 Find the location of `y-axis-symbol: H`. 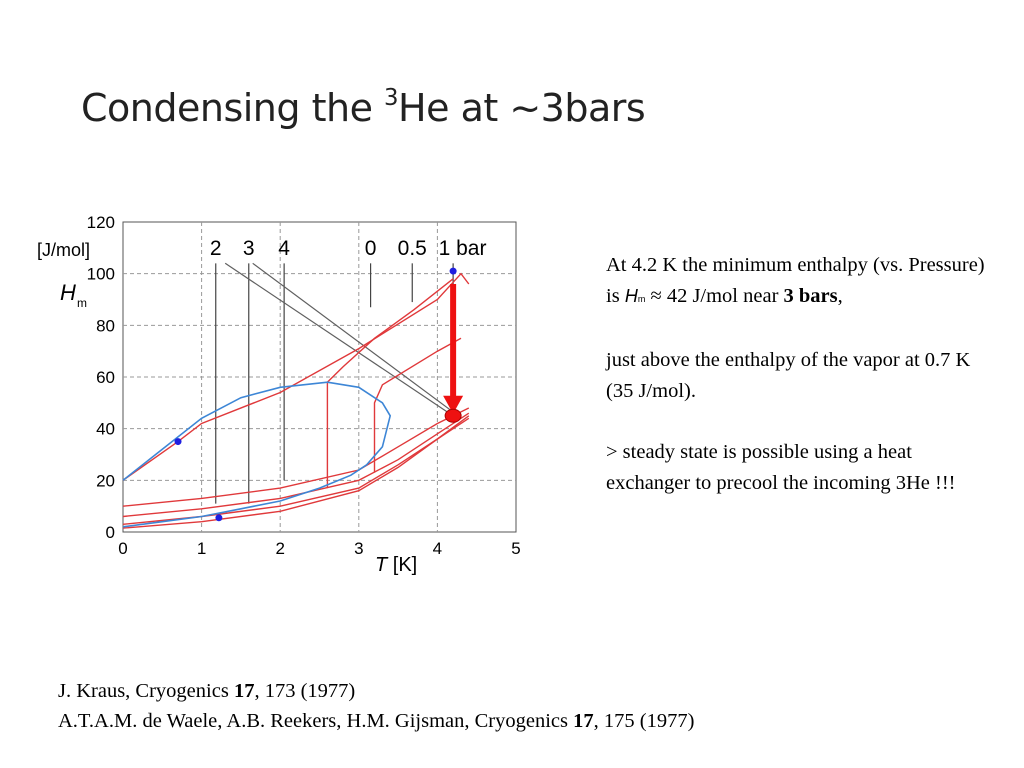

y-axis-symbol: H is located at coordinates (68, 292).